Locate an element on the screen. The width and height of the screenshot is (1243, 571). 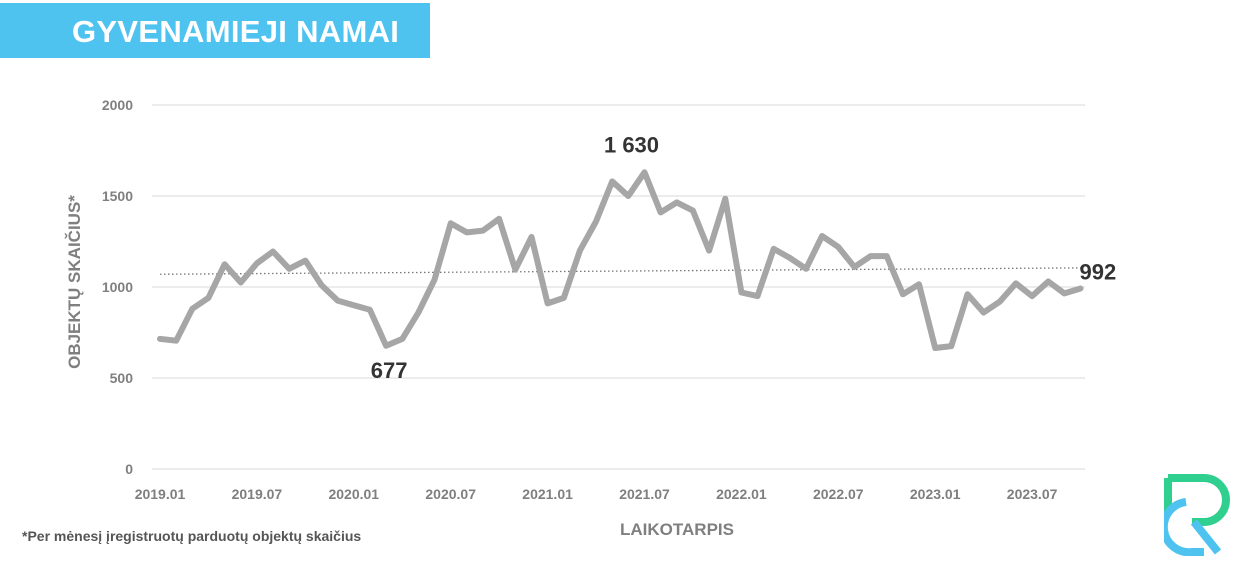
x-tick-label: 2020.07 is located at coordinates (450, 494).